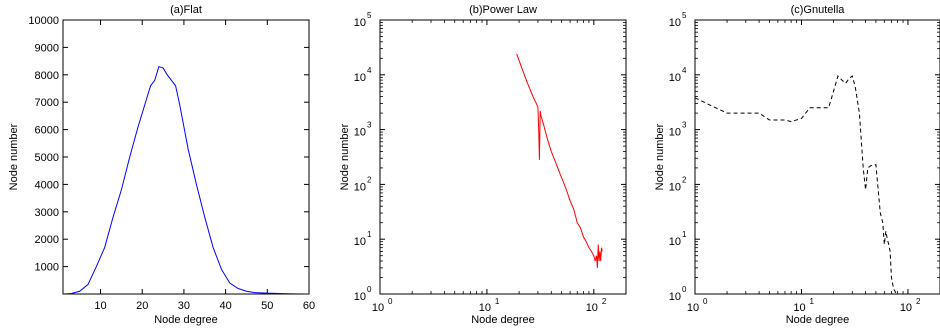 The image size is (940, 332). What do you see at coordinates (184, 306) in the screenshot?
I see `x-tick-label: 30` at bounding box center [184, 306].